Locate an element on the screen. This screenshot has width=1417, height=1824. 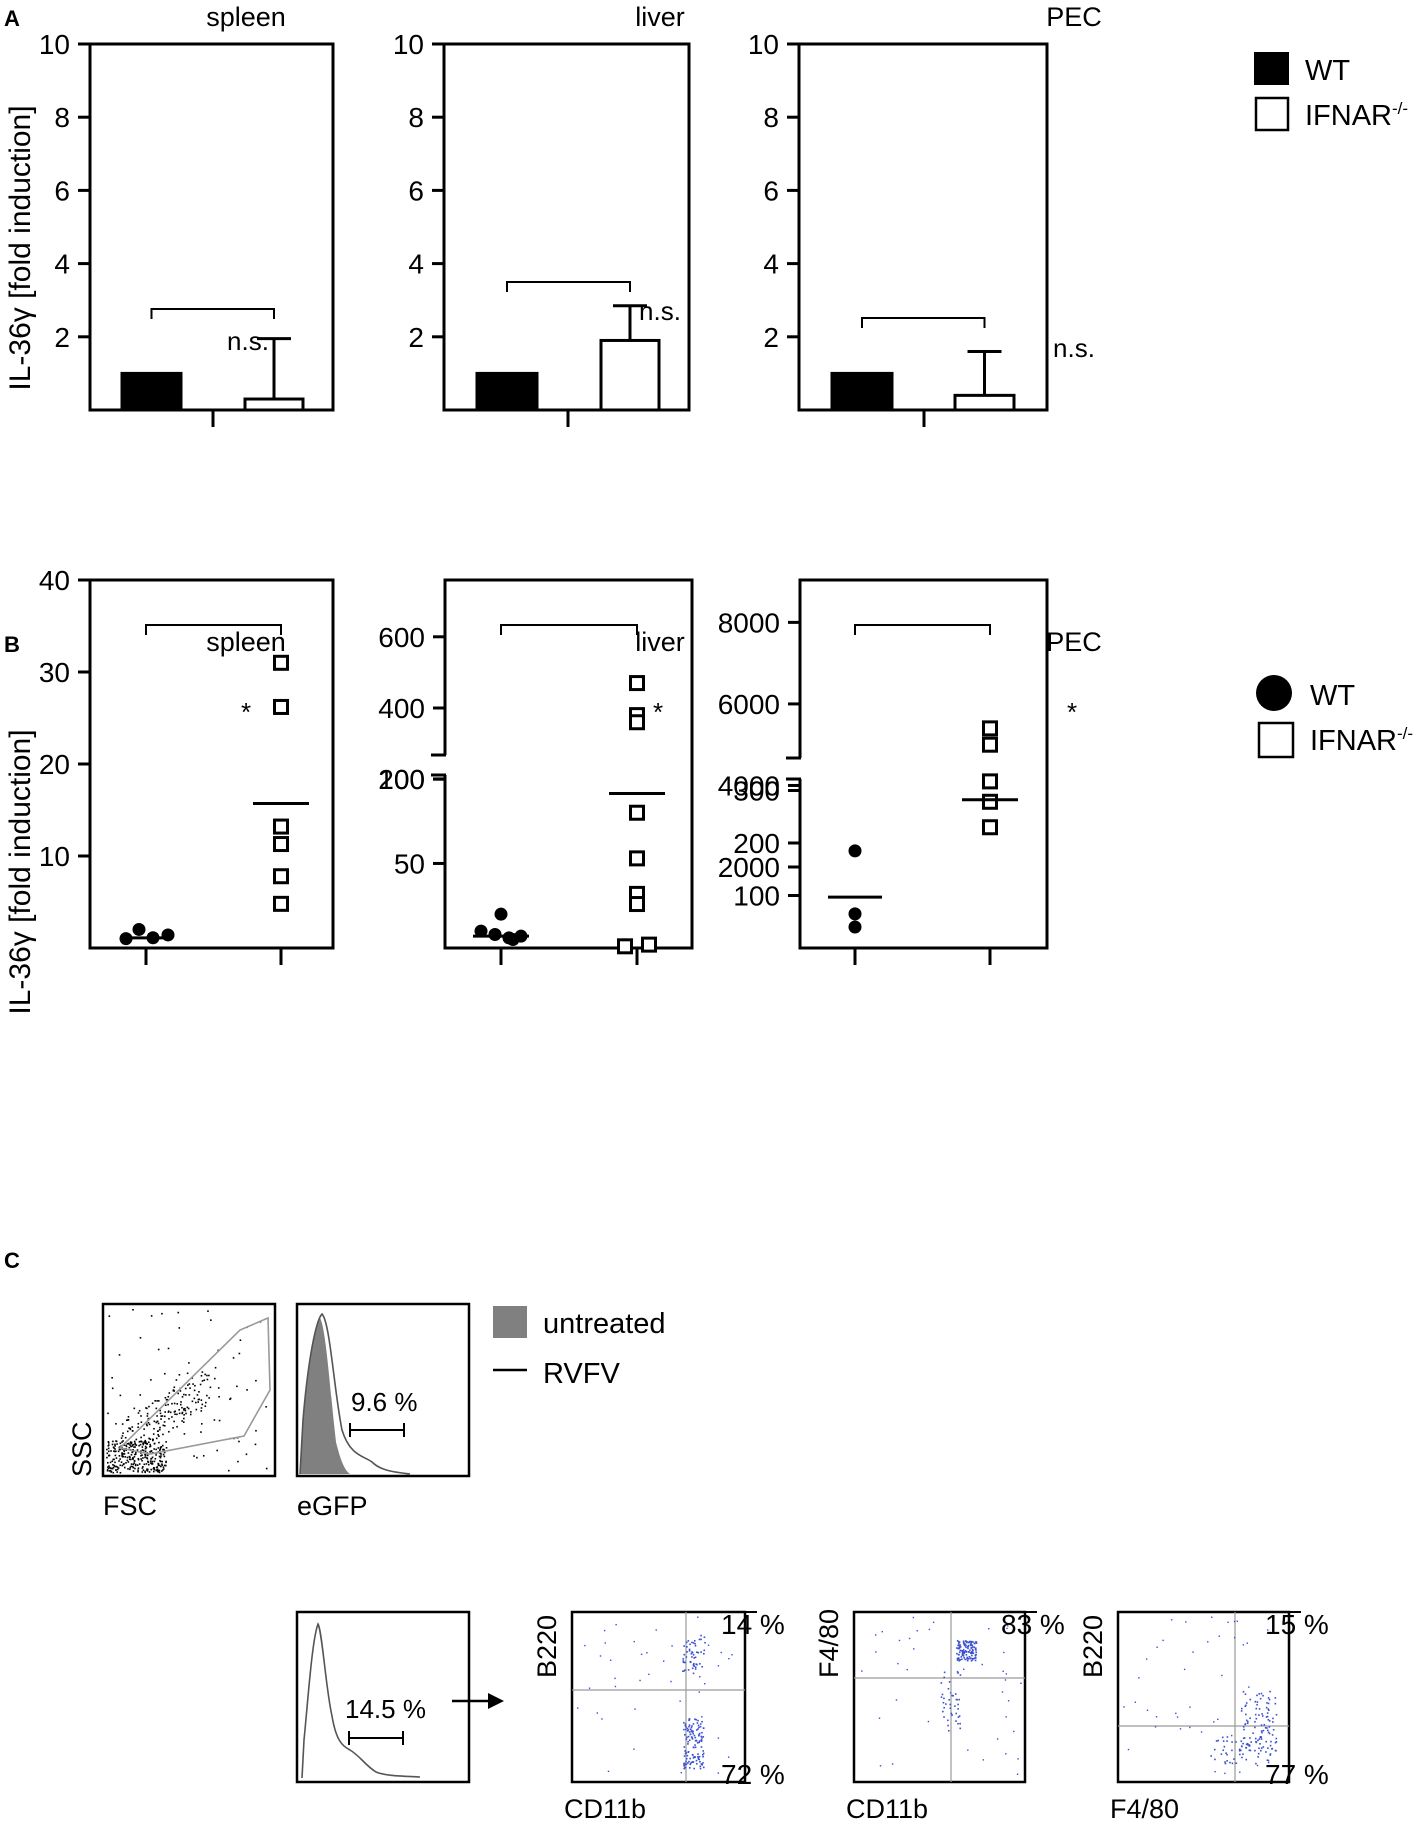
legend-c-untreated-marker is located at coordinates (510, 1322).